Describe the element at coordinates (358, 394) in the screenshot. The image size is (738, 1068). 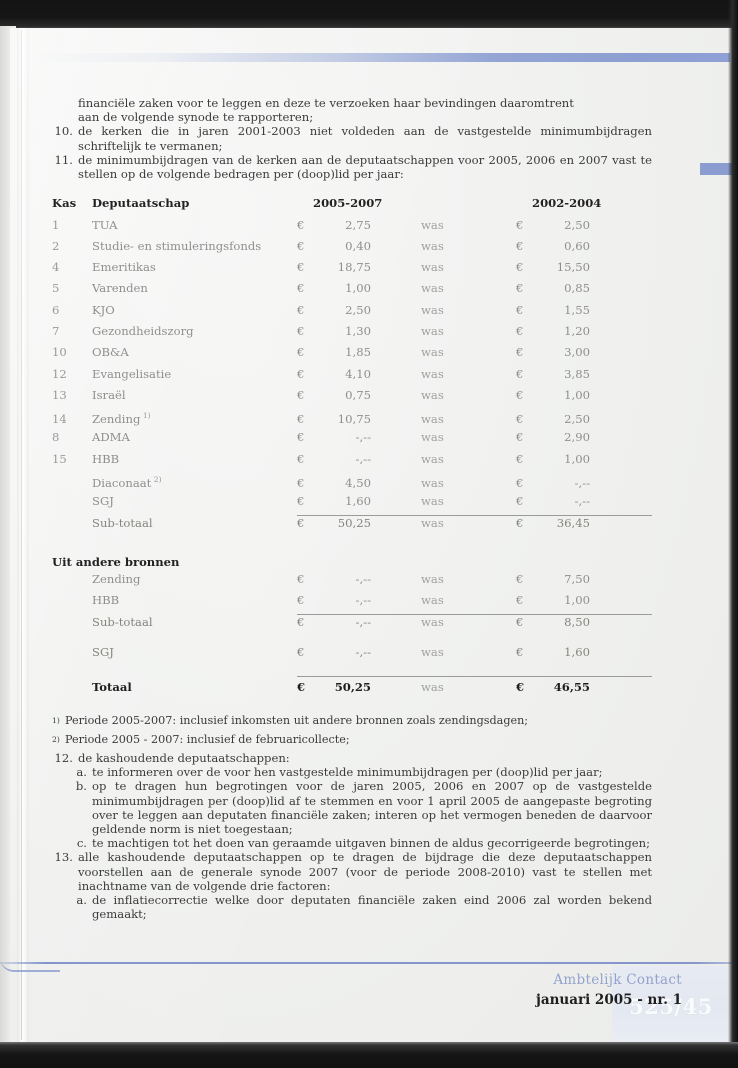
I see `row-amount-new: 0,75` at that location.